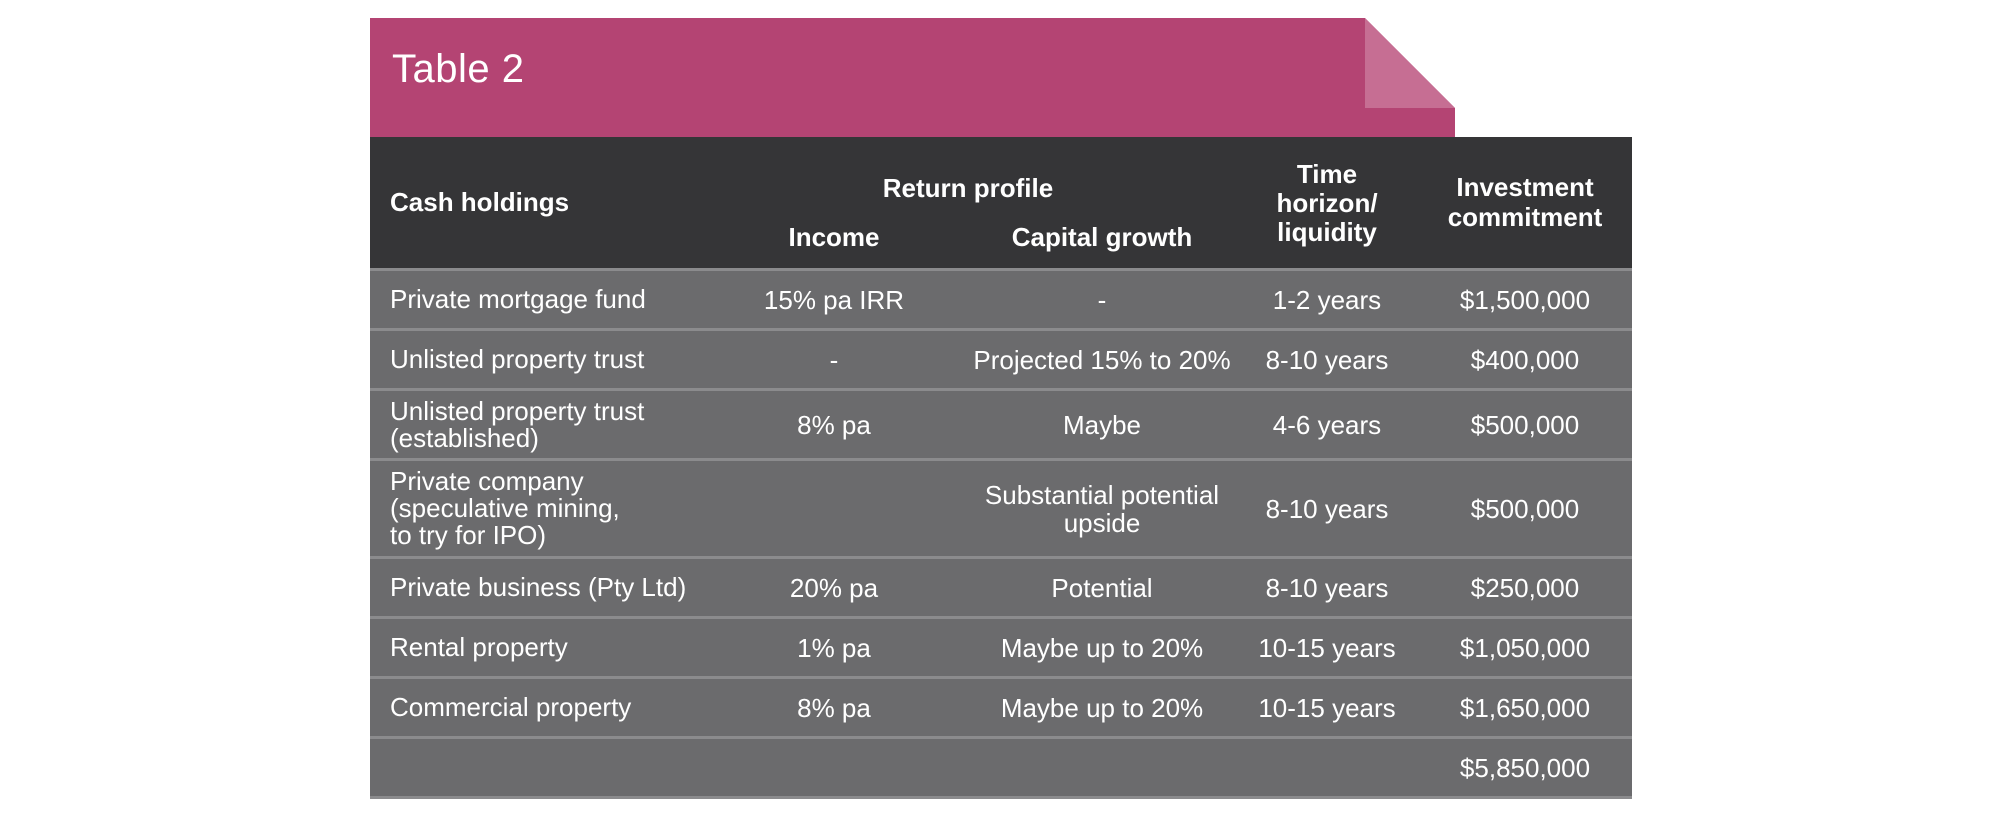 The height and width of the screenshot is (819, 2000). What do you see at coordinates (1102, 238) in the screenshot?
I see `header-capital-growth: Capital growth` at bounding box center [1102, 238].